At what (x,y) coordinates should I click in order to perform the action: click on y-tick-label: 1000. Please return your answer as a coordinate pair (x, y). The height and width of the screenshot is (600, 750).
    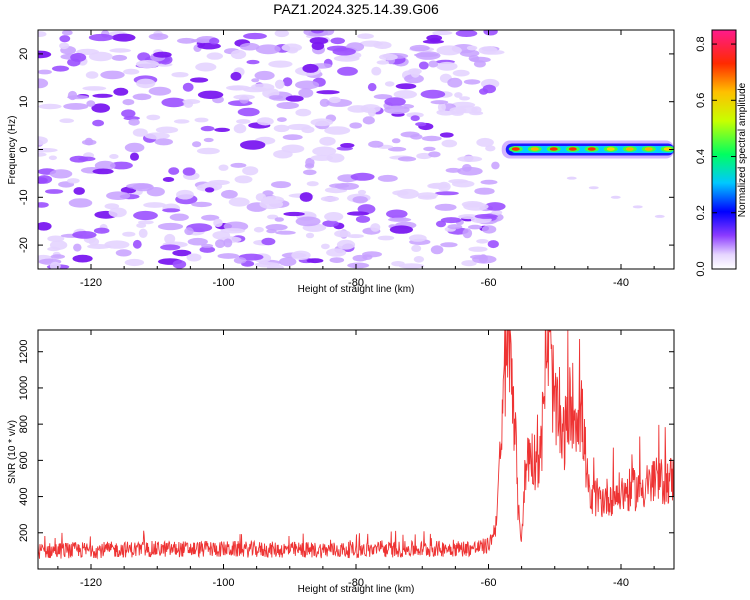
    Looking at the image, I should click on (24, 388).